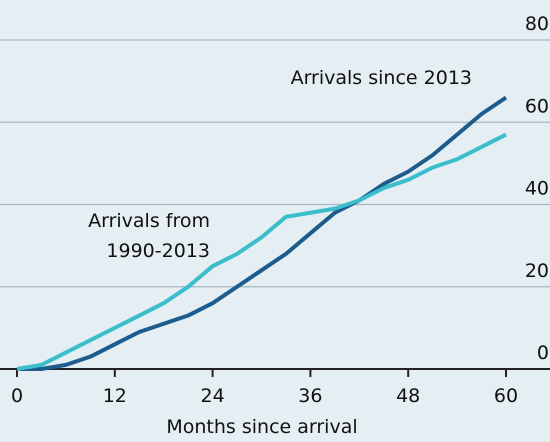 This screenshot has width=550, height=442. Describe the element at coordinates (115, 396) in the screenshot. I see `x-tick-label: 12` at that location.